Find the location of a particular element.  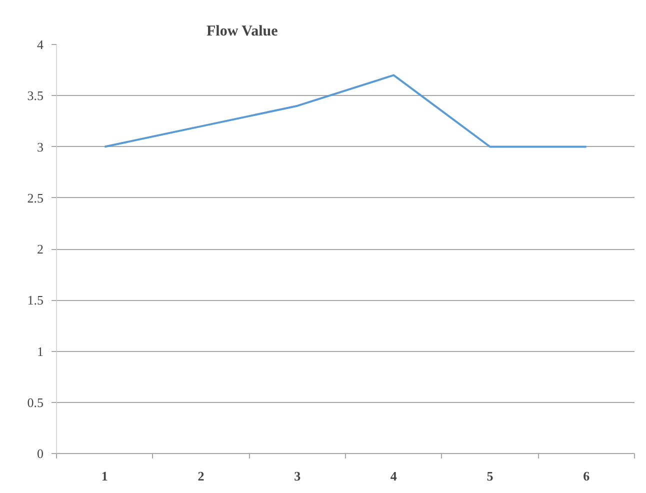

y-tick-label: 0.5 is located at coordinates (35, 402).